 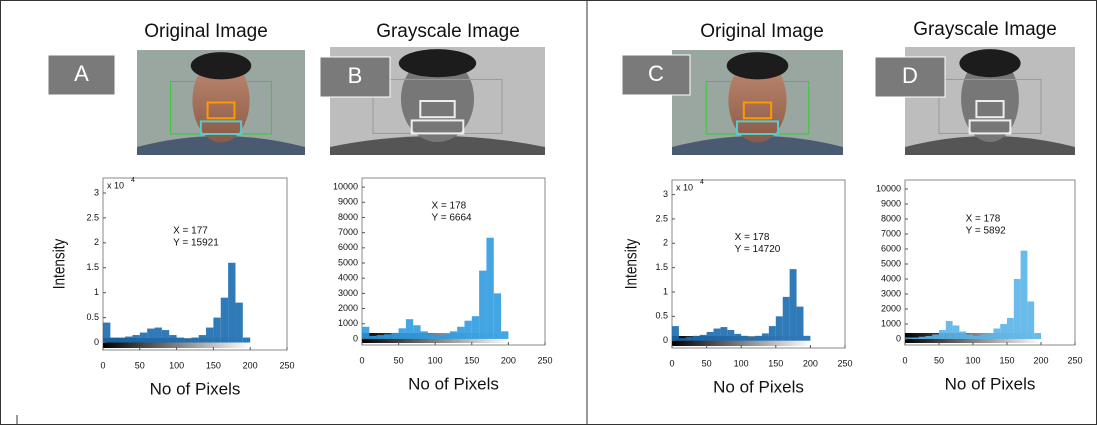 I want to click on multiplier: x 10, so click(x=684, y=187).